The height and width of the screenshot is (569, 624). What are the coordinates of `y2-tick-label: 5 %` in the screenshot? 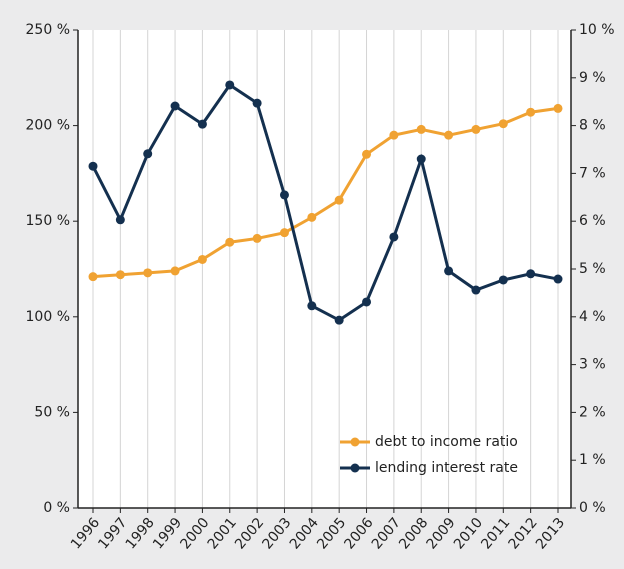 It's located at (592, 269).